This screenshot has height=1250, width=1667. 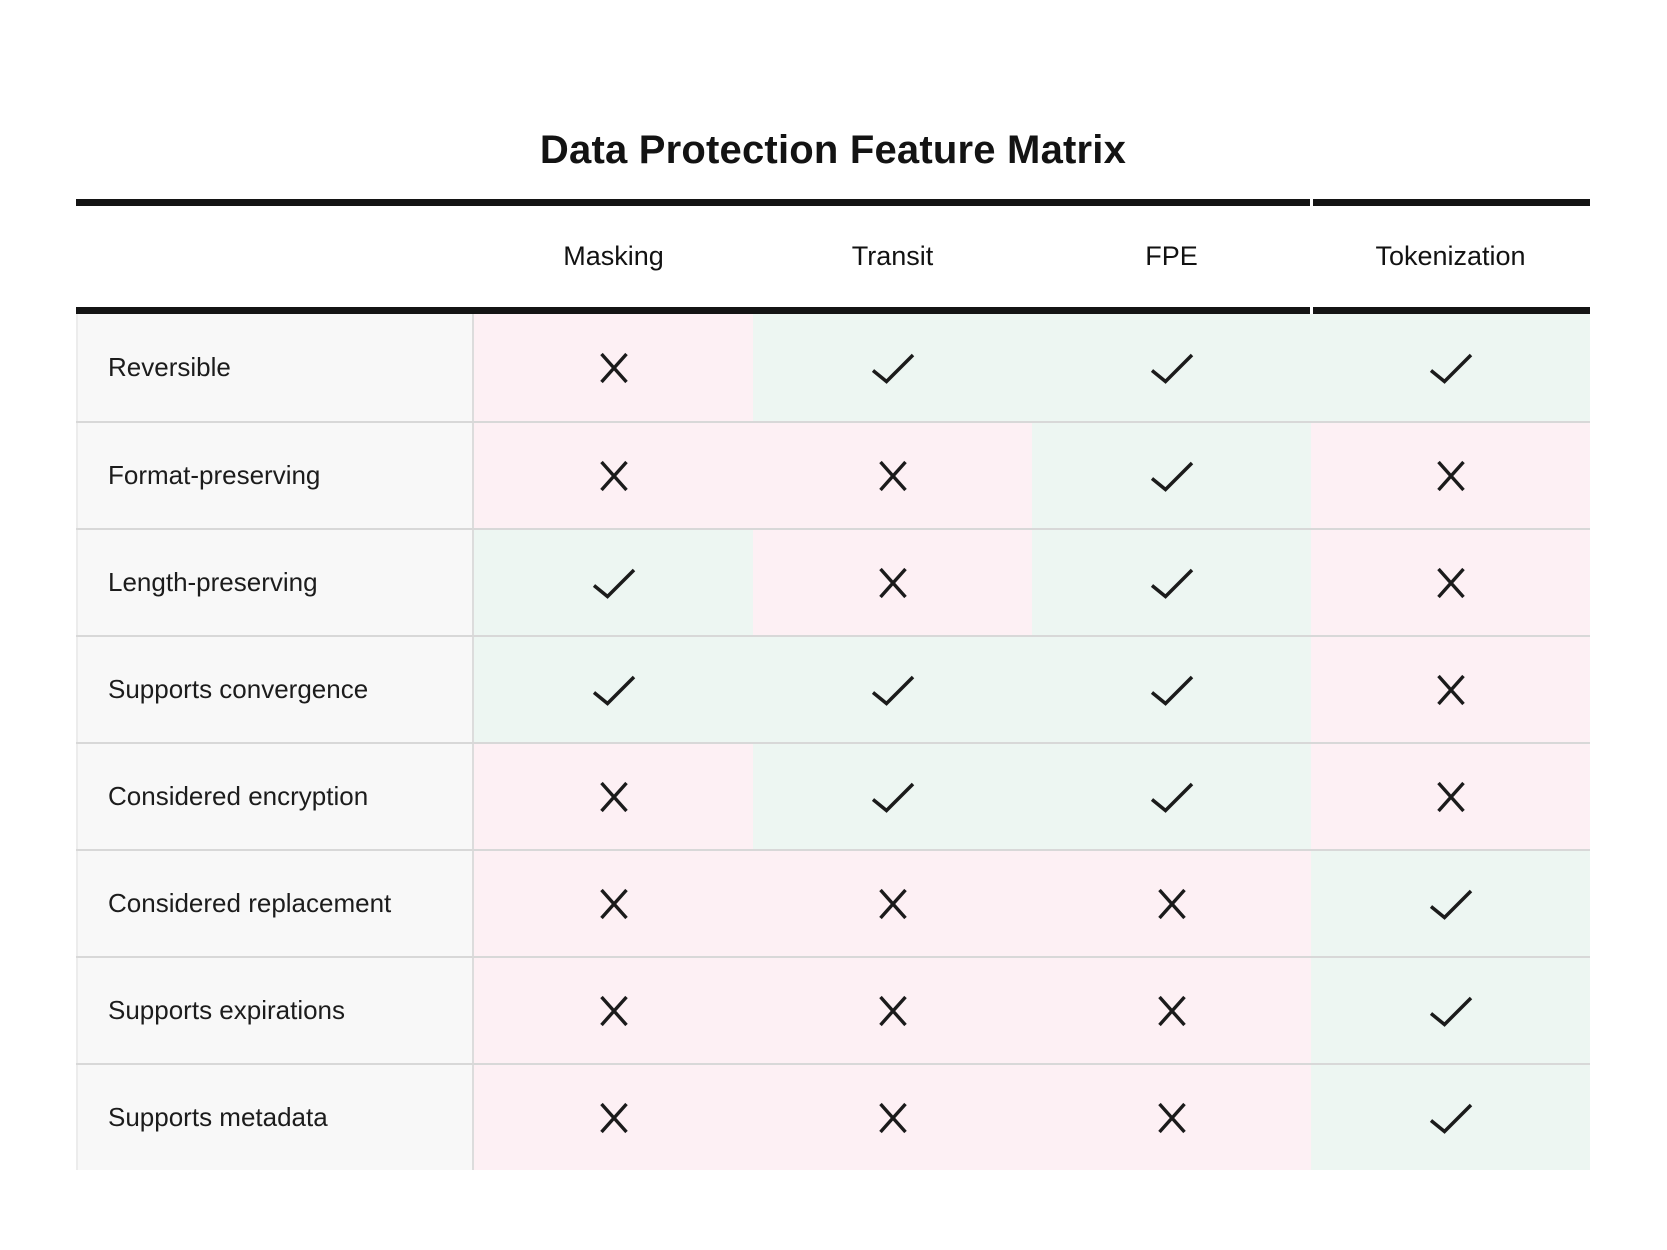 I want to click on table-row: Supports metadata, so click(x=833, y=1116).